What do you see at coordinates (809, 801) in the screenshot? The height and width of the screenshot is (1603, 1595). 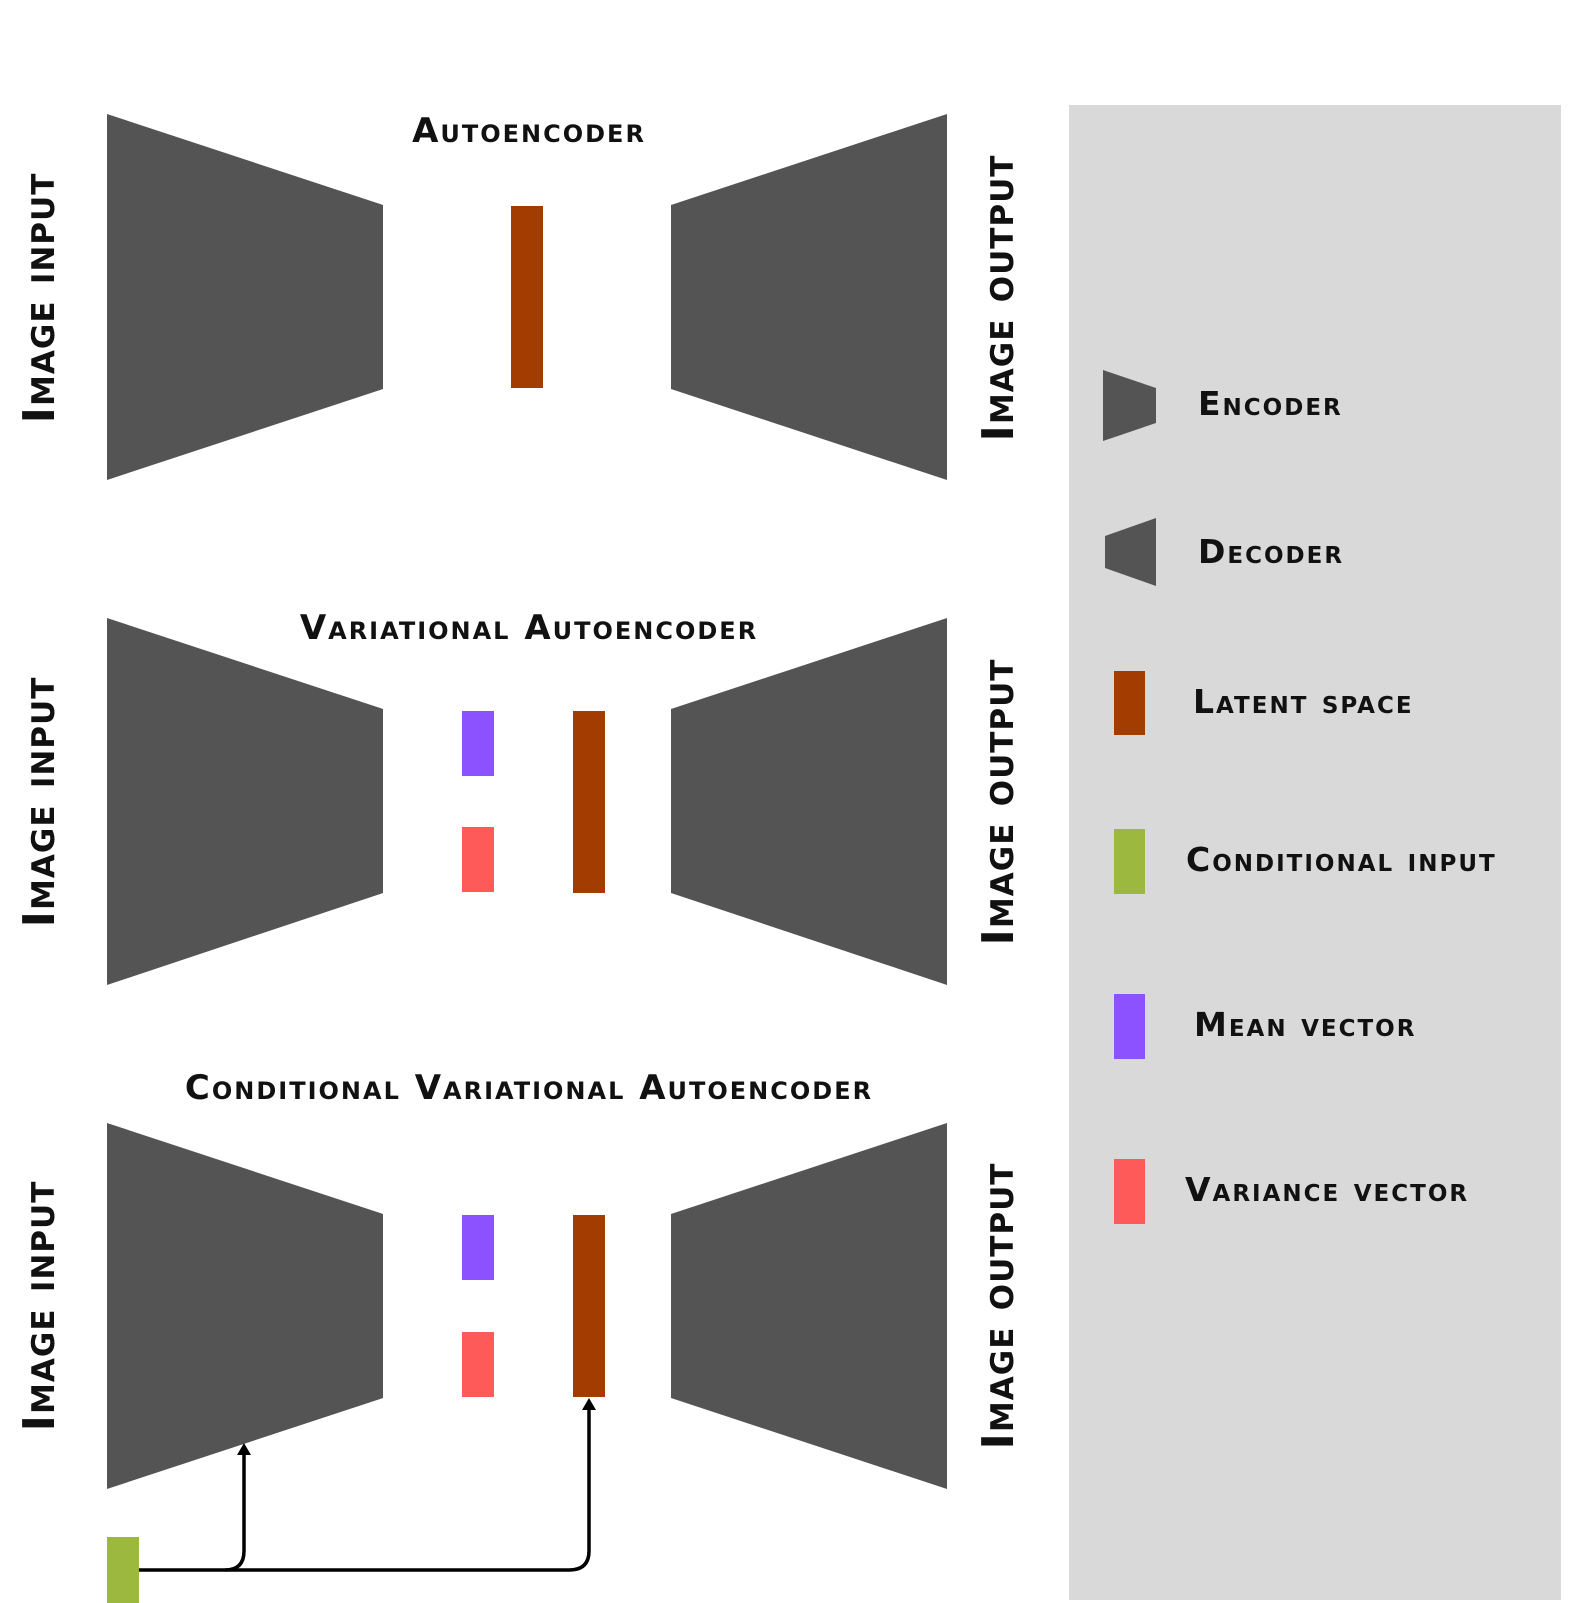 I see `vae-decoder` at bounding box center [809, 801].